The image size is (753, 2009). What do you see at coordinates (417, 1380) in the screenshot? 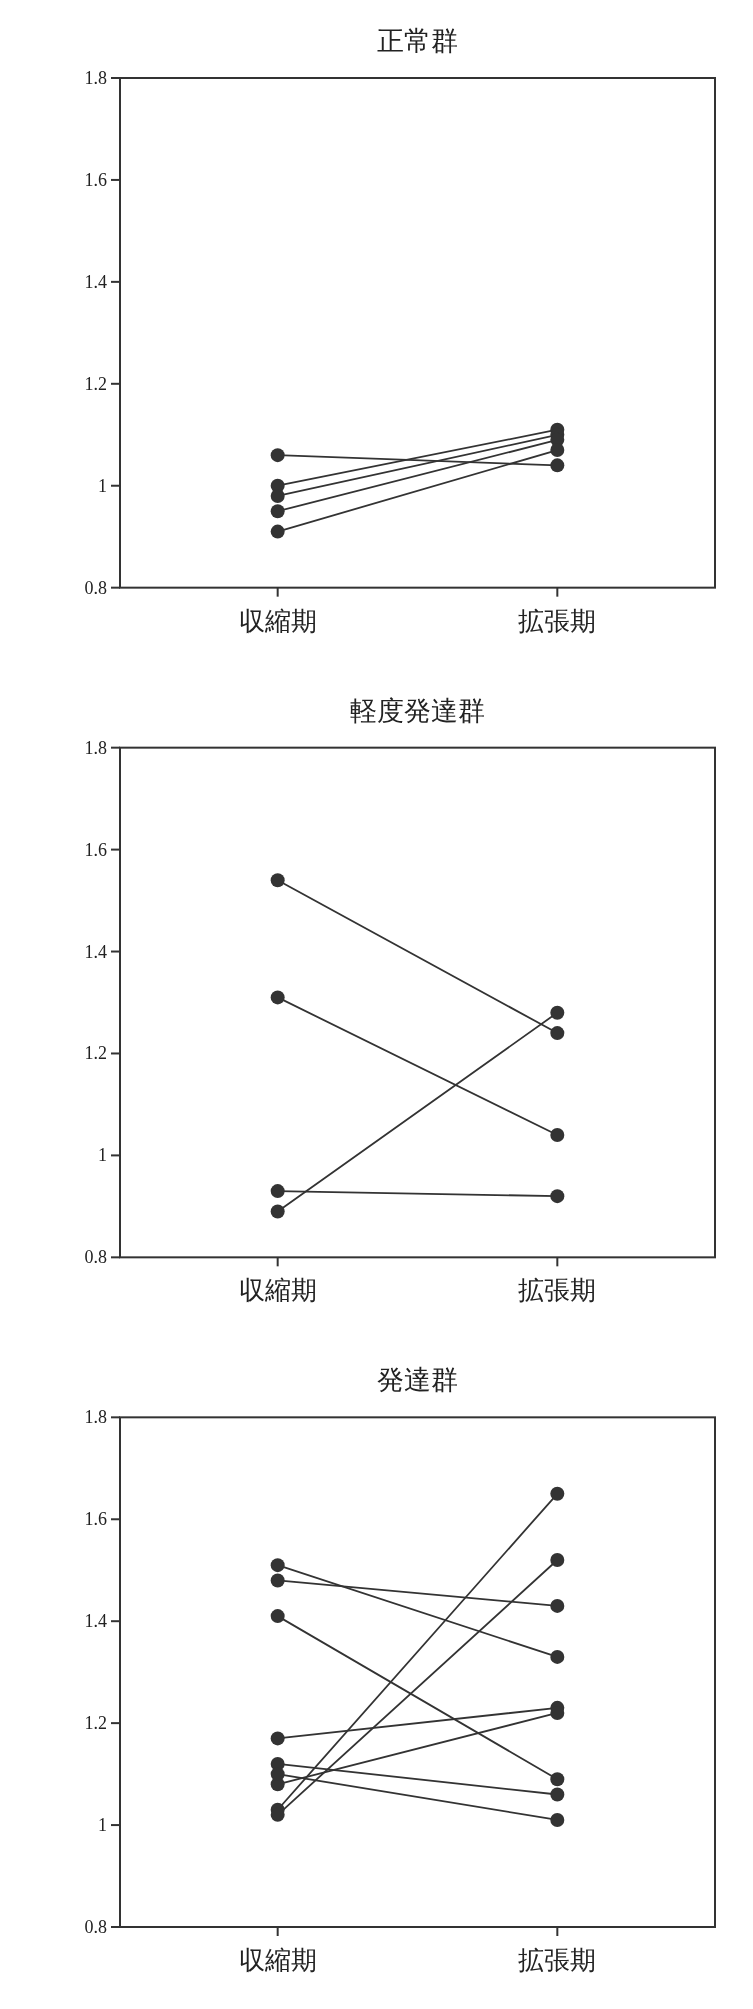
I see `chart-title: 発達群` at bounding box center [417, 1380].